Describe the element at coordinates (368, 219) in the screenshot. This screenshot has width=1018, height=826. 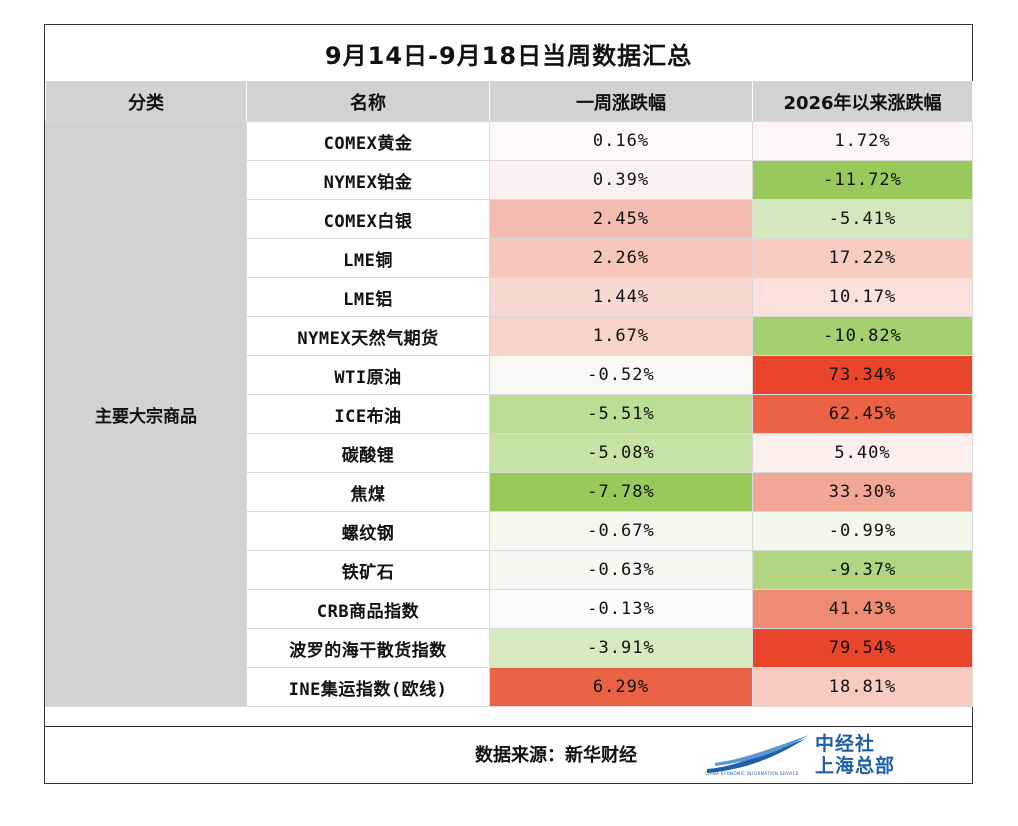
I see `commodity-name: COMEX白银` at that location.